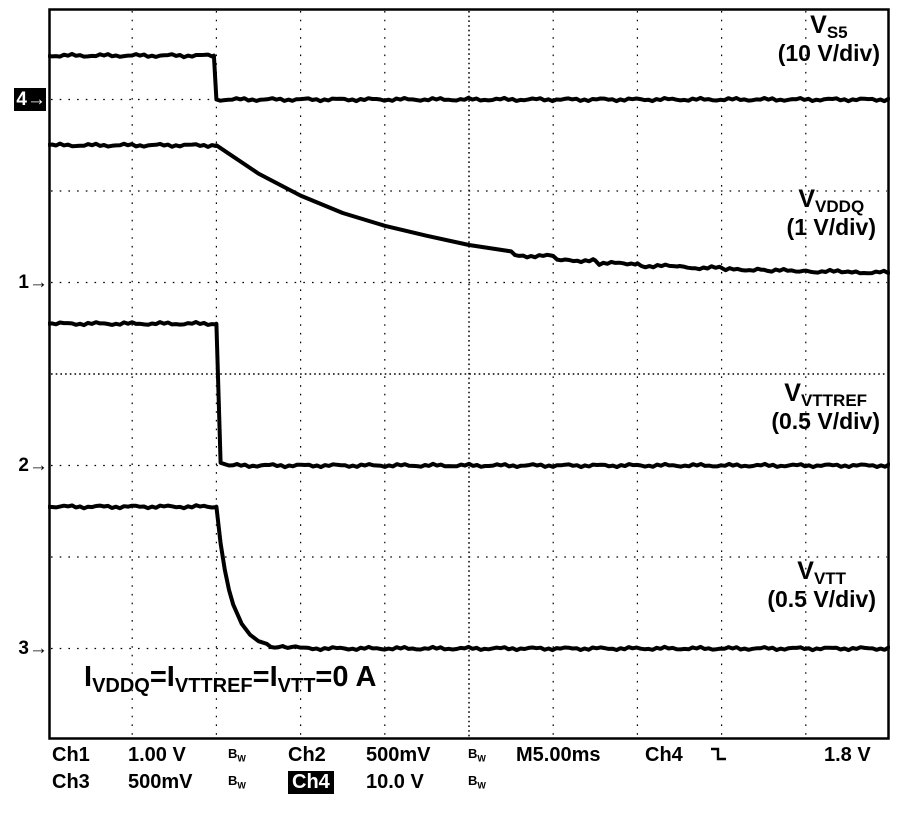 Image resolution: width=900 pixels, height=827 pixels. I want to click on readout-line-2: Ch3 500mV BW Ch4 10.0 V BW, so click(469, 784).